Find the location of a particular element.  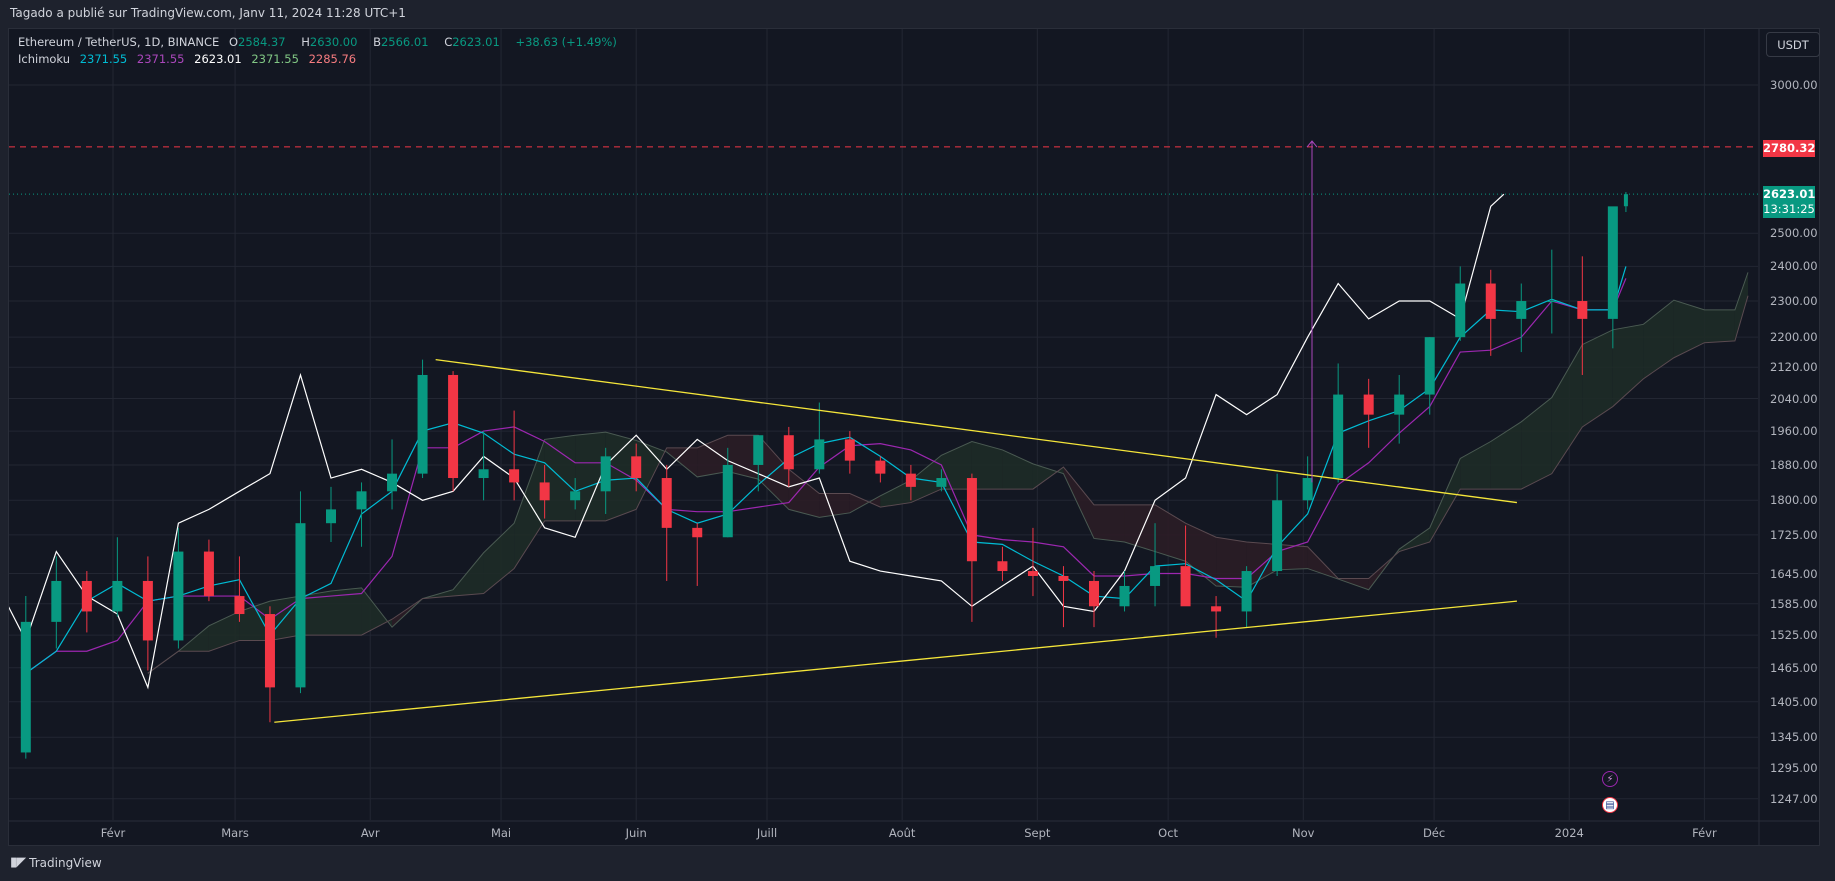

chikou-value: 2623.01 is located at coordinates (218, 59).